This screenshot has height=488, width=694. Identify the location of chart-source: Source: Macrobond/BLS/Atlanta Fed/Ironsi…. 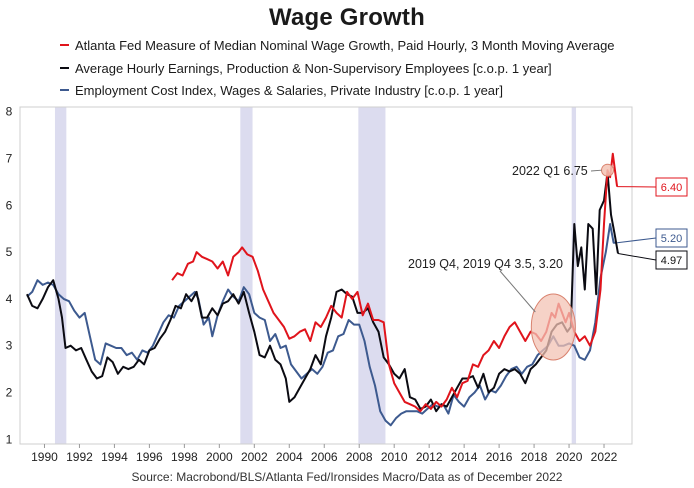
(347, 477).